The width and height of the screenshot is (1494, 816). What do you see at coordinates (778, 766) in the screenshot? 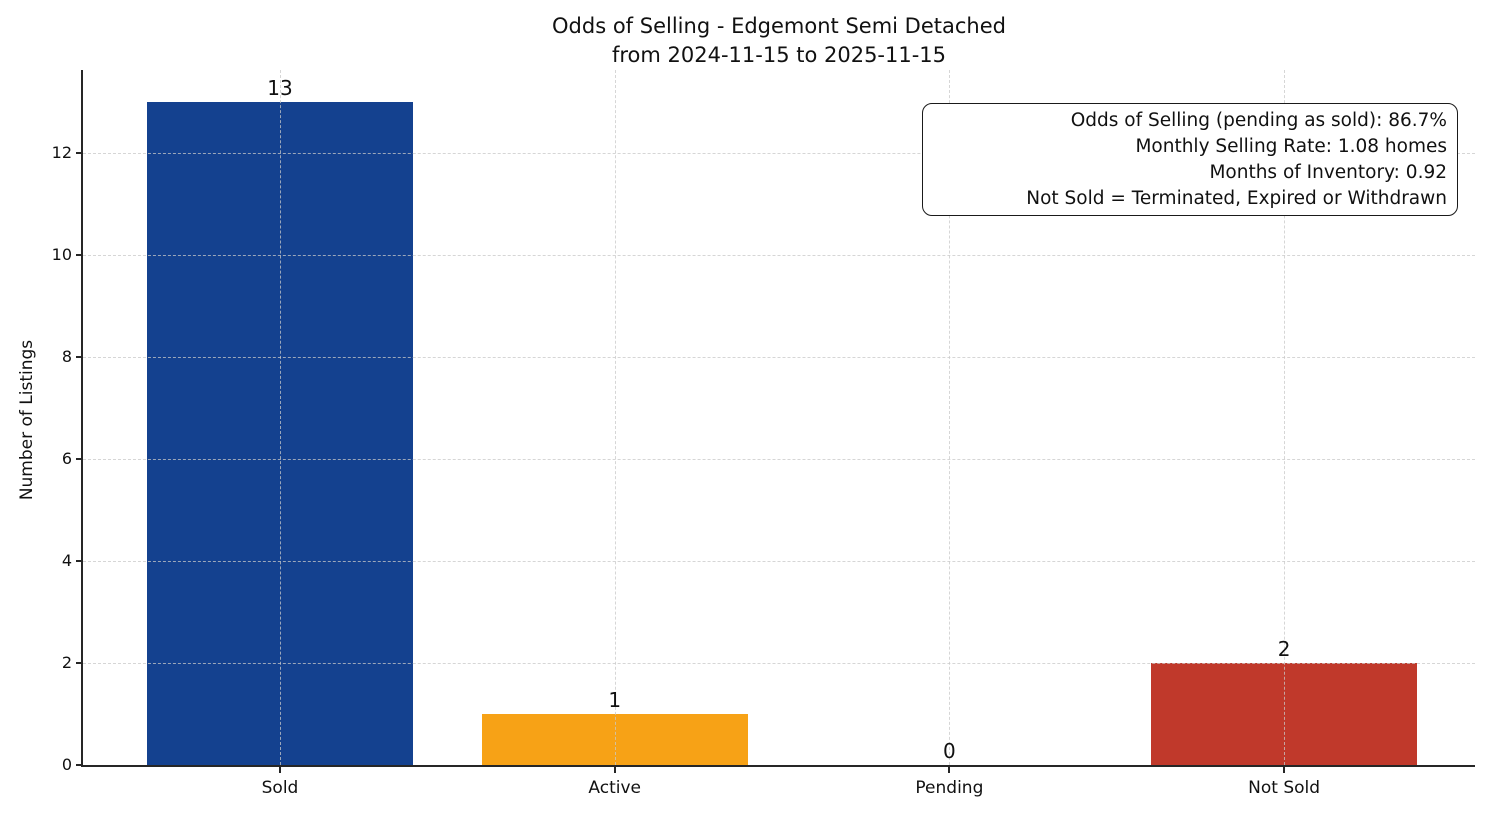
I see `x-axis-spine` at bounding box center [778, 766].